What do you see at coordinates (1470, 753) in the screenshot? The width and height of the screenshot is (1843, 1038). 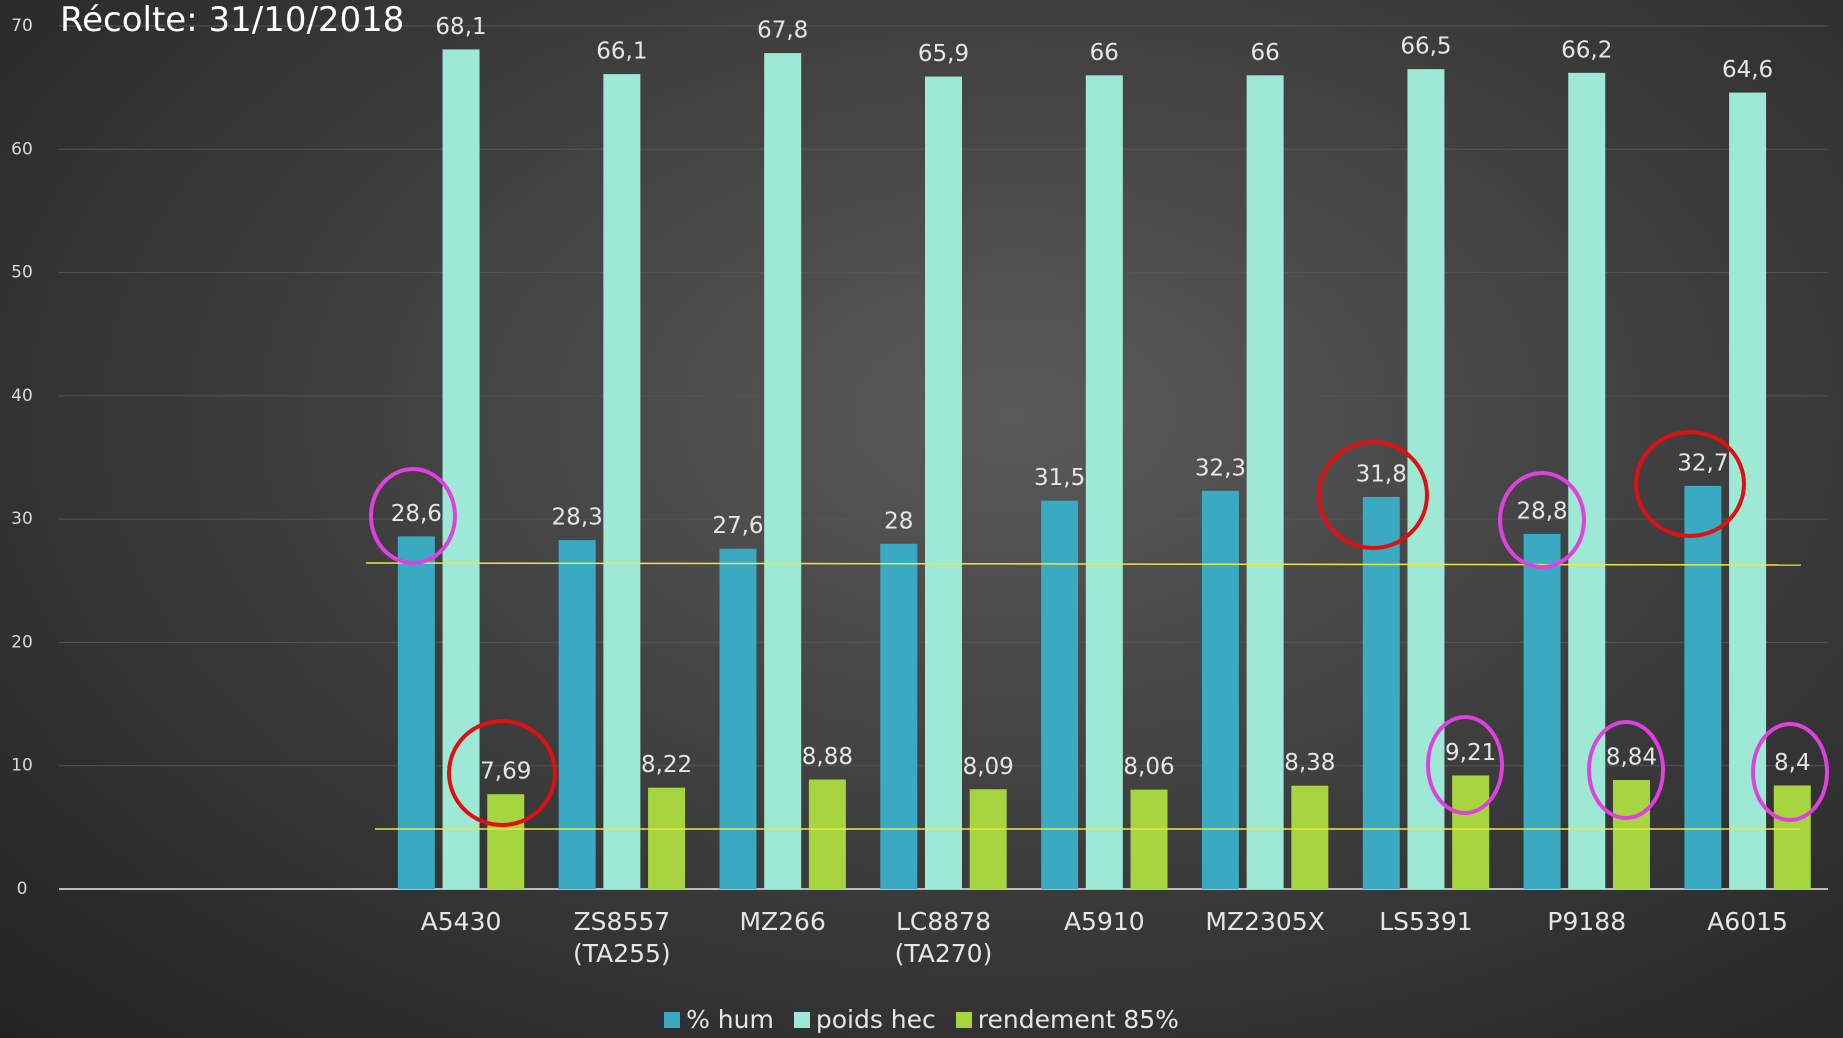 I see `data-label: 9,21` at bounding box center [1470, 753].